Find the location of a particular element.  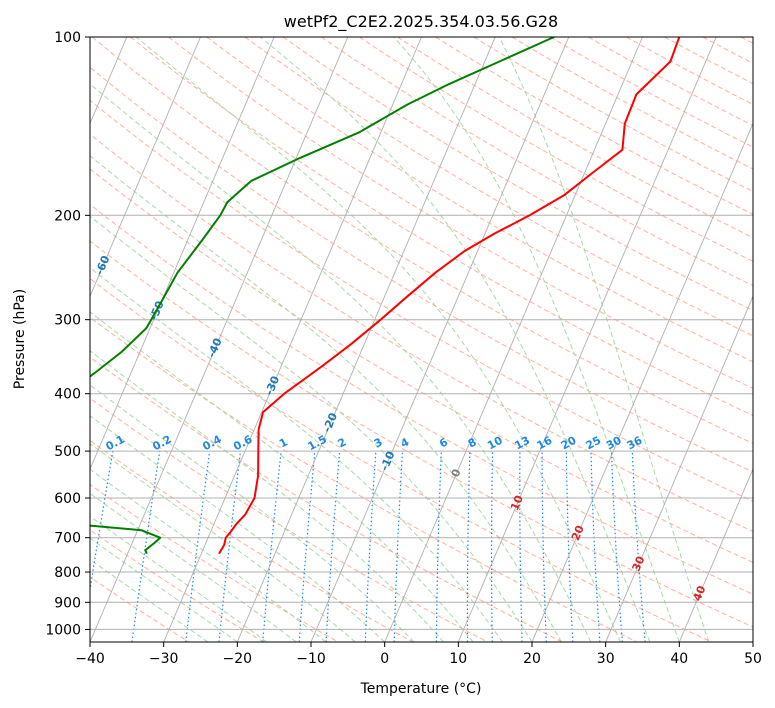

mixing-ratio-label: 10 is located at coordinates (495, 443).